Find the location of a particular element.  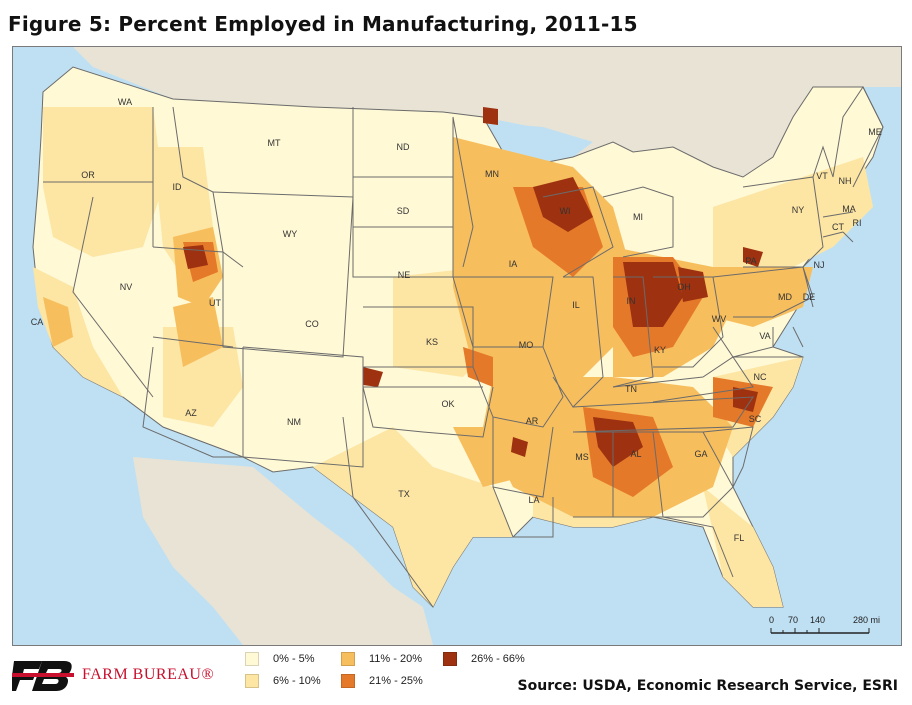

legend-item: 6% - 10% is located at coordinates (283, 681).